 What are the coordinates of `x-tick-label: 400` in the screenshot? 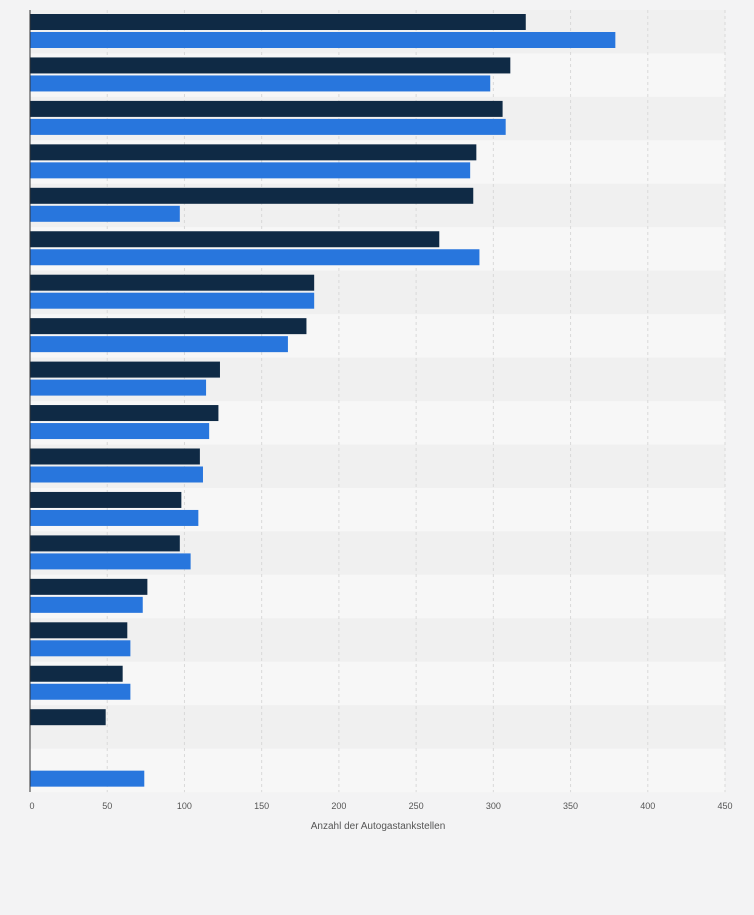 It's located at (647, 806).